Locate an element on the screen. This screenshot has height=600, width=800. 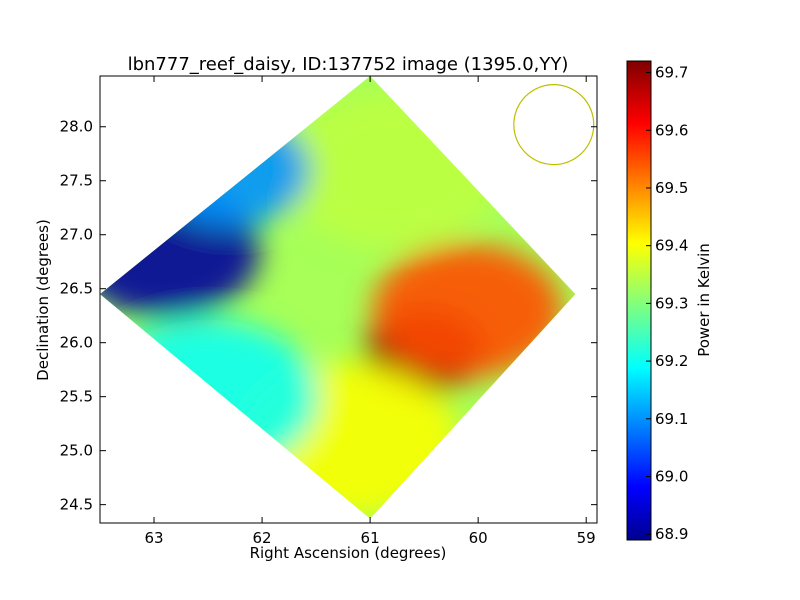
y-tick-label: 26.0 is located at coordinates (76, 343).